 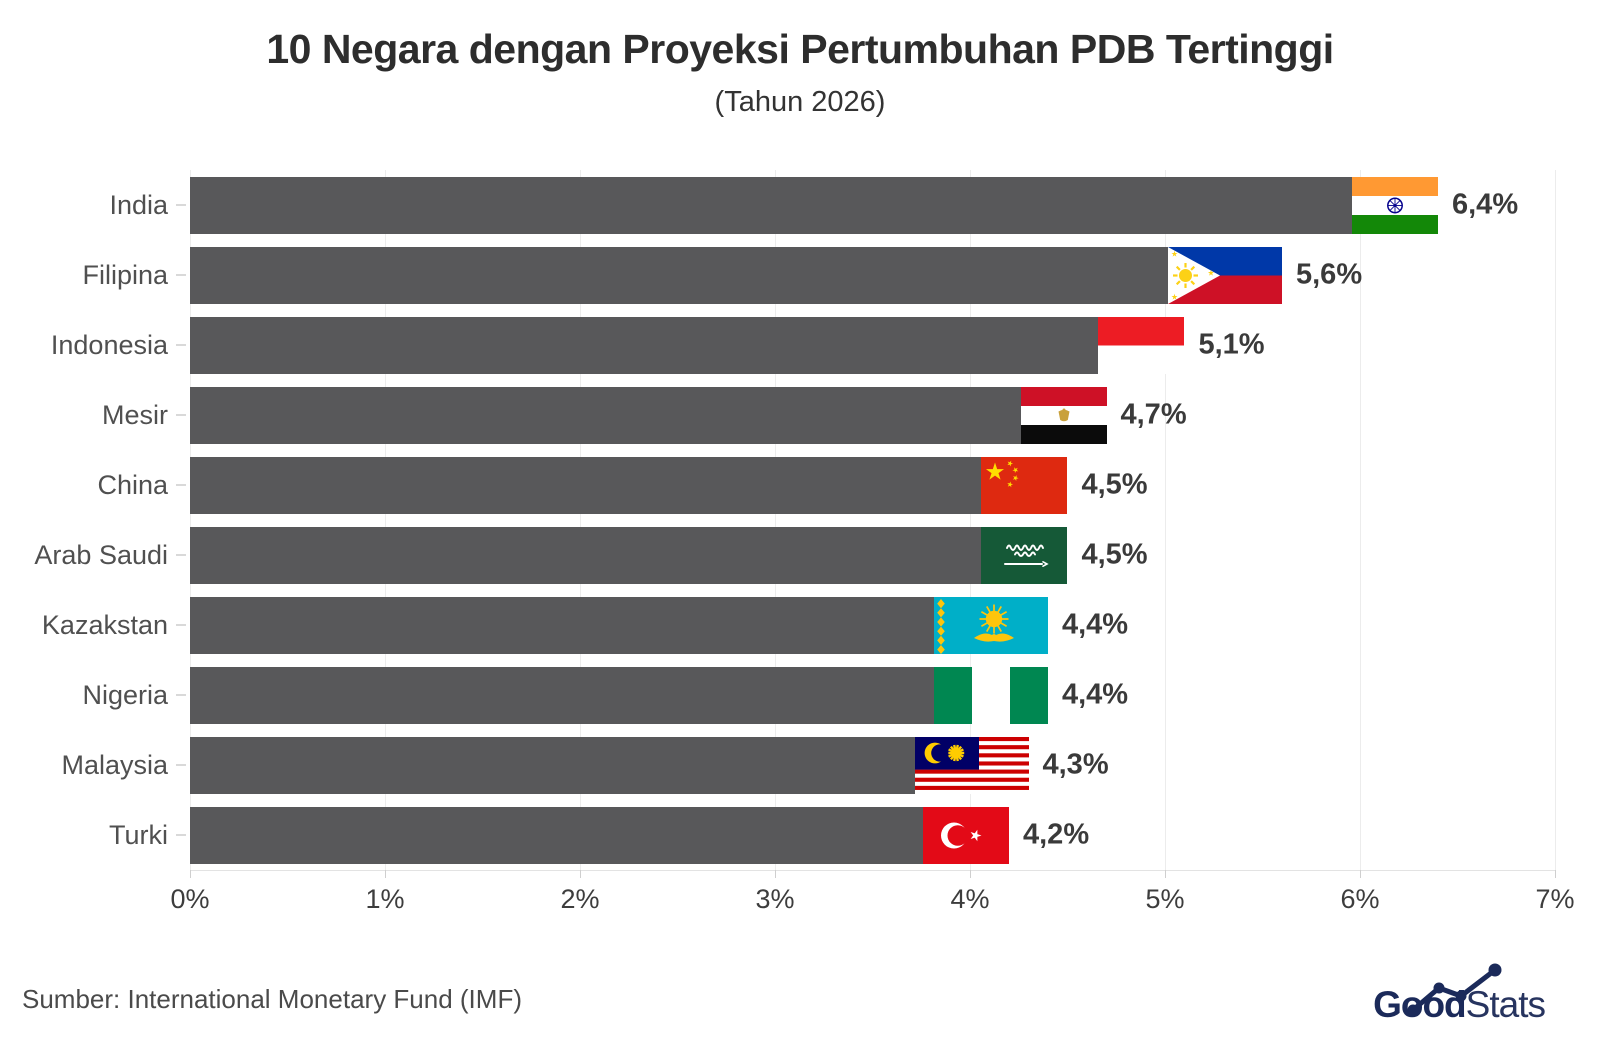 I want to click on axis-tick-label: 4%, so click(x=970, y=899).